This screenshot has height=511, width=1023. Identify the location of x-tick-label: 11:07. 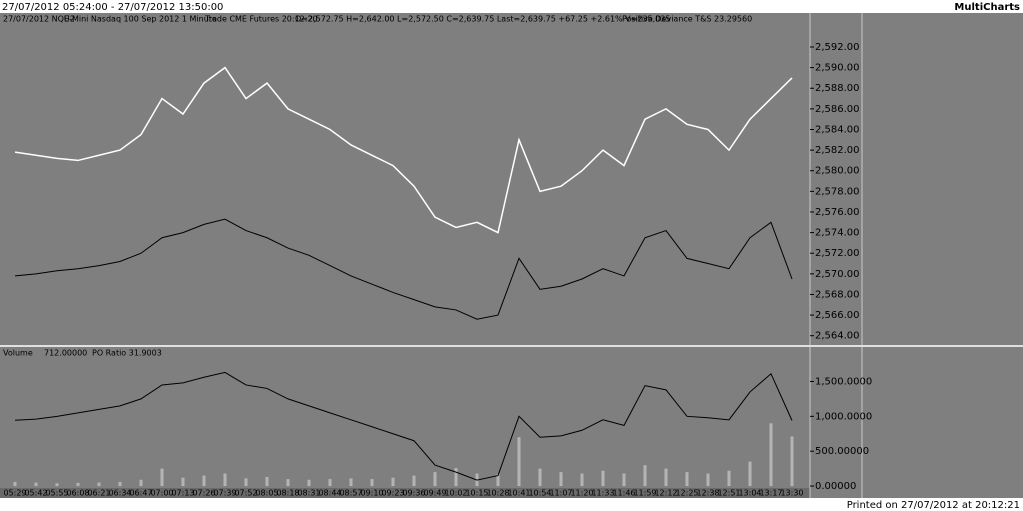
(560, 493).